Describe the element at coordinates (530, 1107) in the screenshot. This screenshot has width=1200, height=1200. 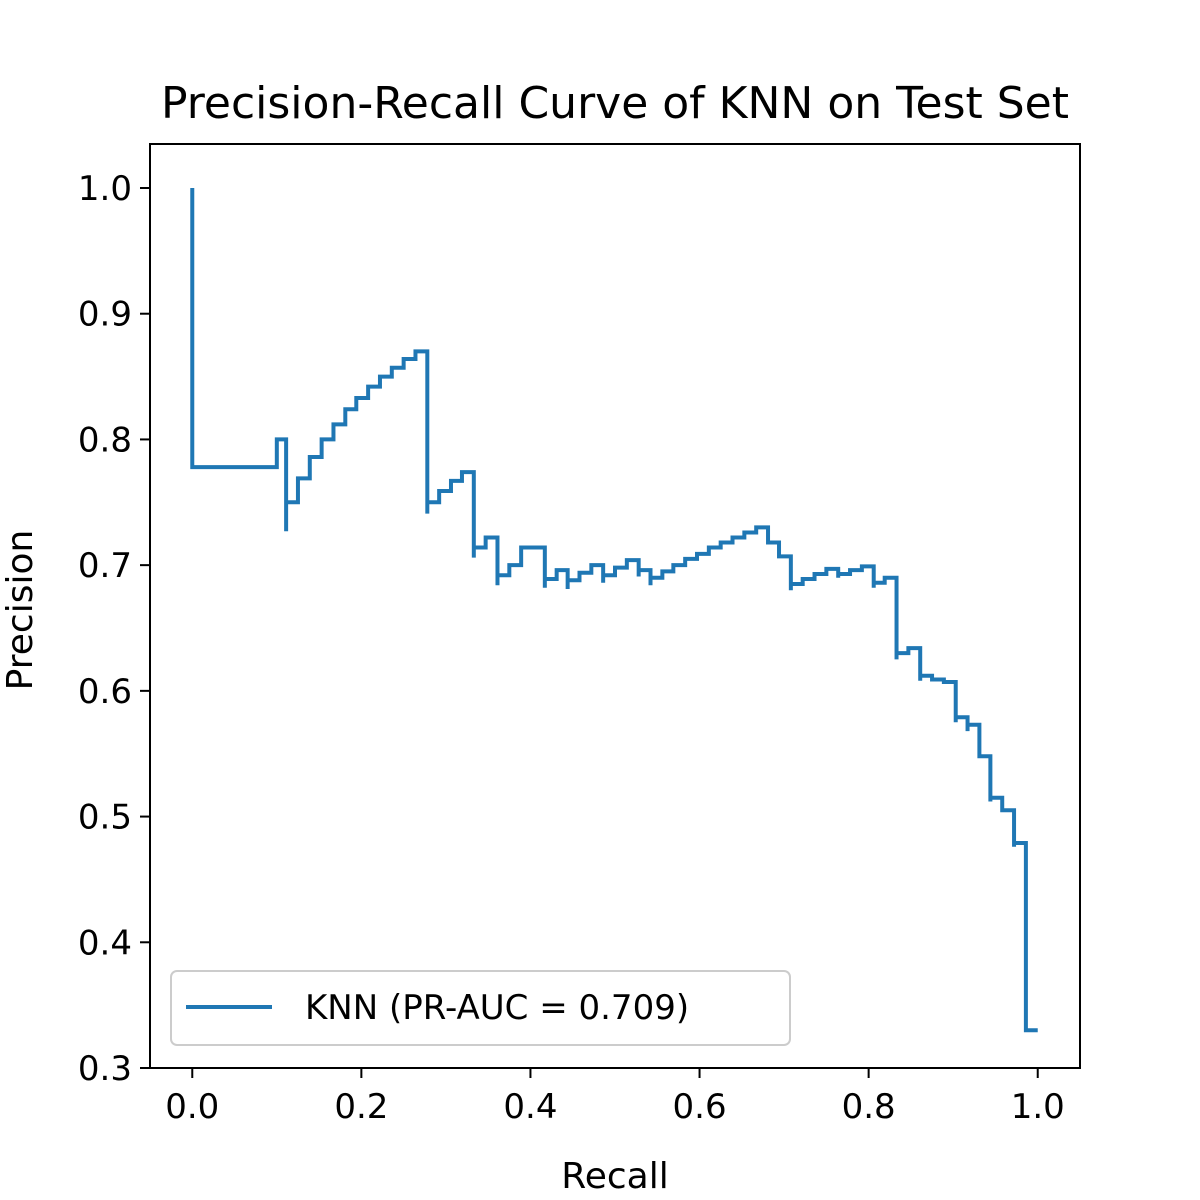
I see `x-tick-label: 0.4` at that location.